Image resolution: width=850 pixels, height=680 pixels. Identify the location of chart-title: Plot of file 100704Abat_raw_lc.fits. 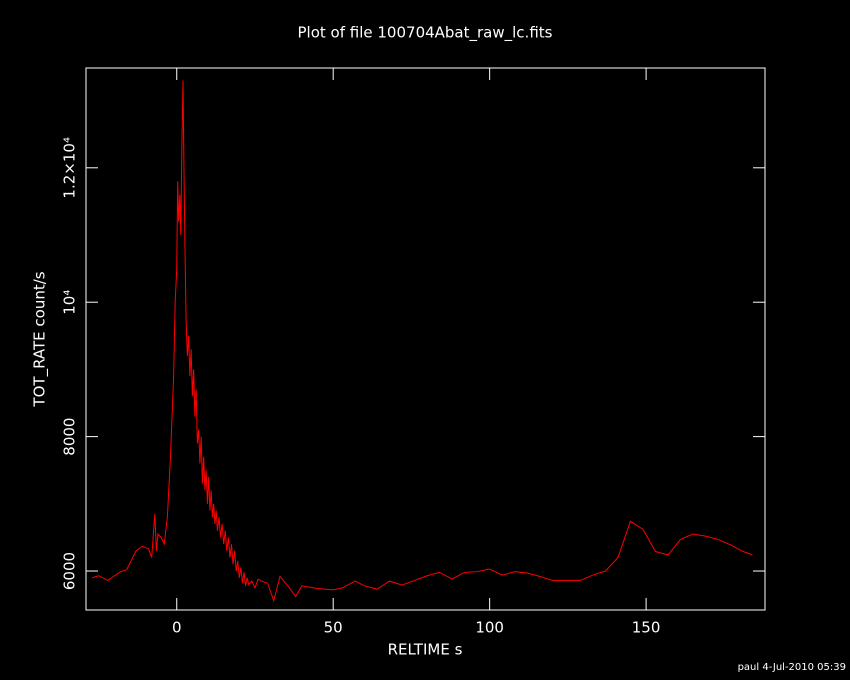
(425, 33).